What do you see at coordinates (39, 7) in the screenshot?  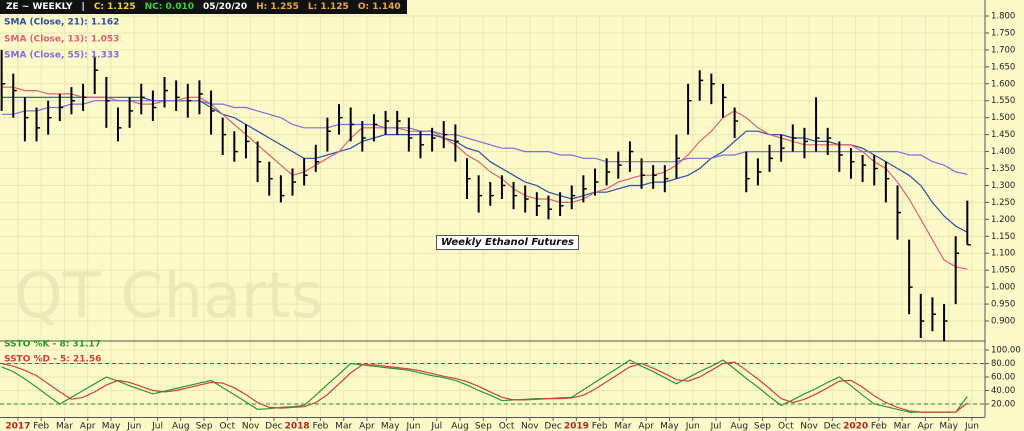 I see `header-item: ZE ~ WEEKLY` at bounding box center [39, 7].